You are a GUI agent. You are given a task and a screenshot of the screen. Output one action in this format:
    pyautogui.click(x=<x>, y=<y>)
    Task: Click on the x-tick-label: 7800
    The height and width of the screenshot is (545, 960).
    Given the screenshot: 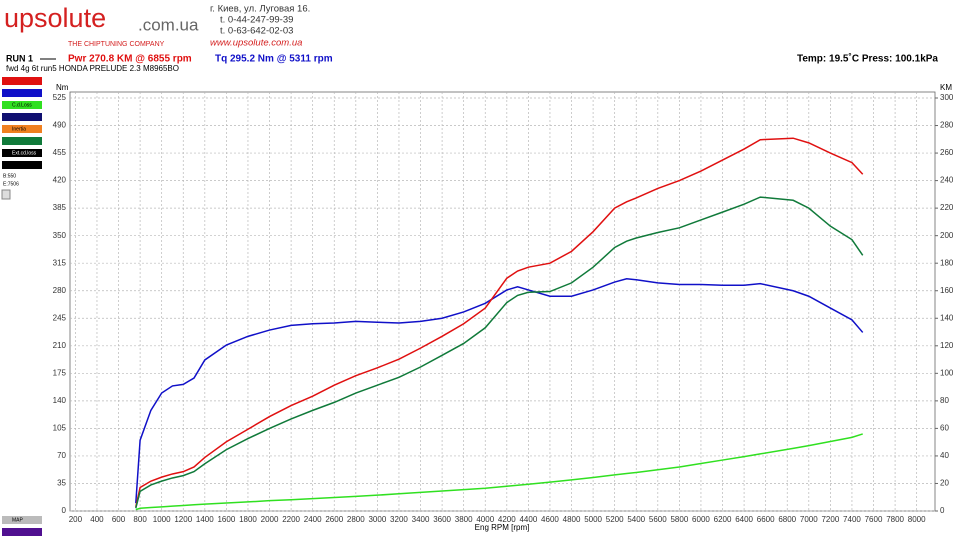 What is the action you would take?
    pyautogui.click(x=895, y=519)
    